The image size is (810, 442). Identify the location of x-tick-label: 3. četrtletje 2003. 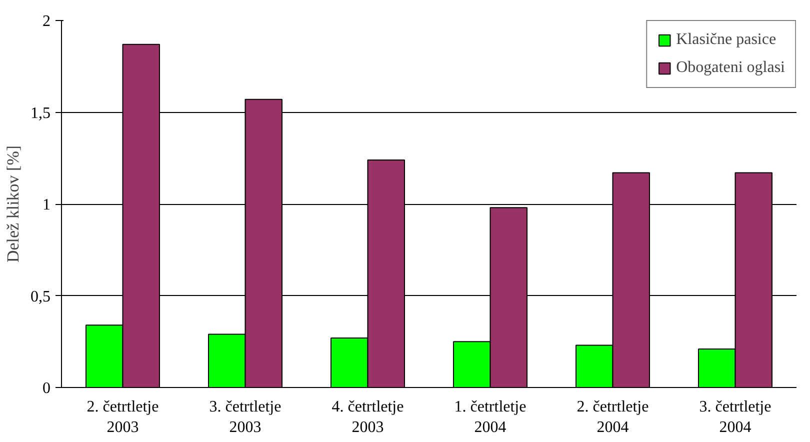
(245, 417).